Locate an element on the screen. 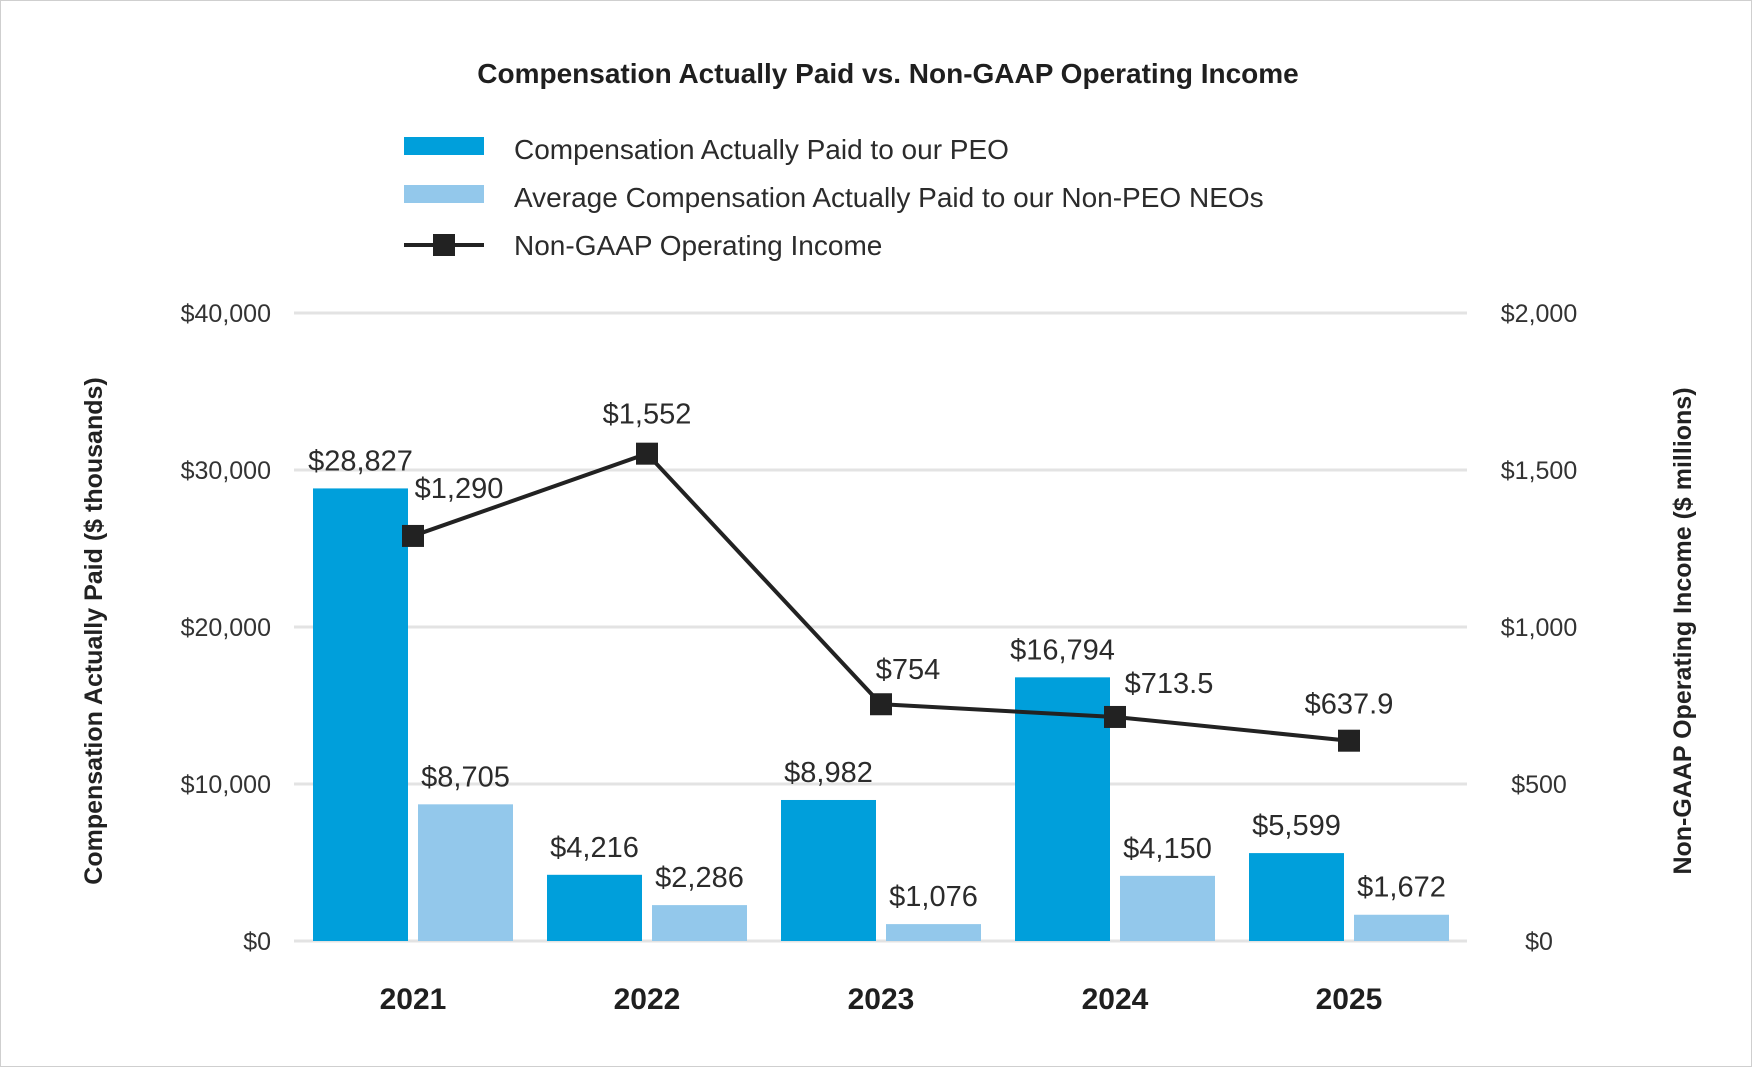  bar-label-non-peo: $1,076 is located at coordinates (933, 897).